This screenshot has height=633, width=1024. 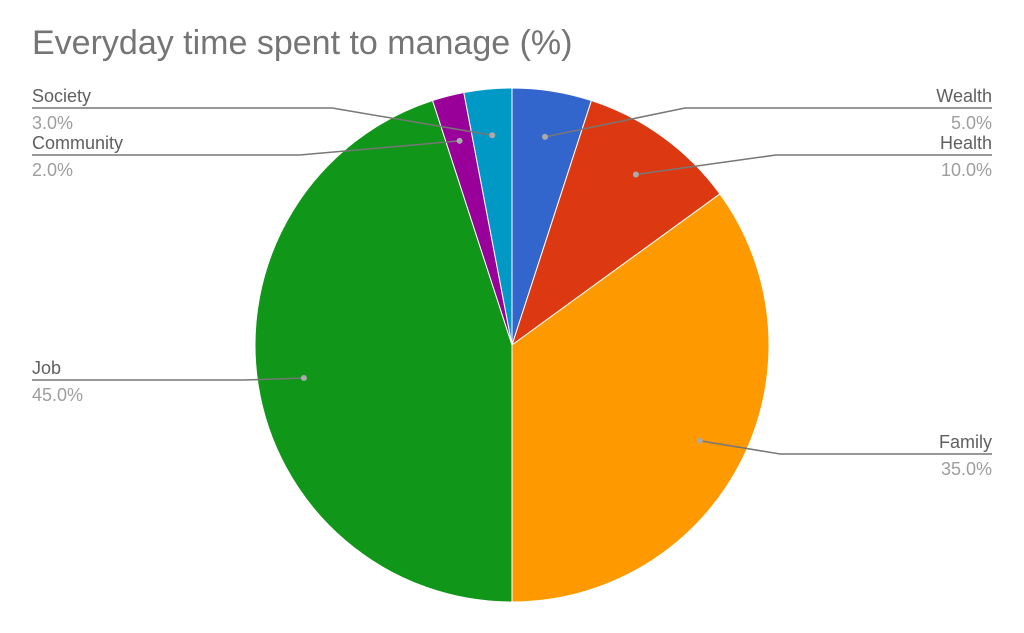 What do you see at coordinates (635, 174) in the screenshot?
I see `leader-dot-health` at bounding box center [635, 174].